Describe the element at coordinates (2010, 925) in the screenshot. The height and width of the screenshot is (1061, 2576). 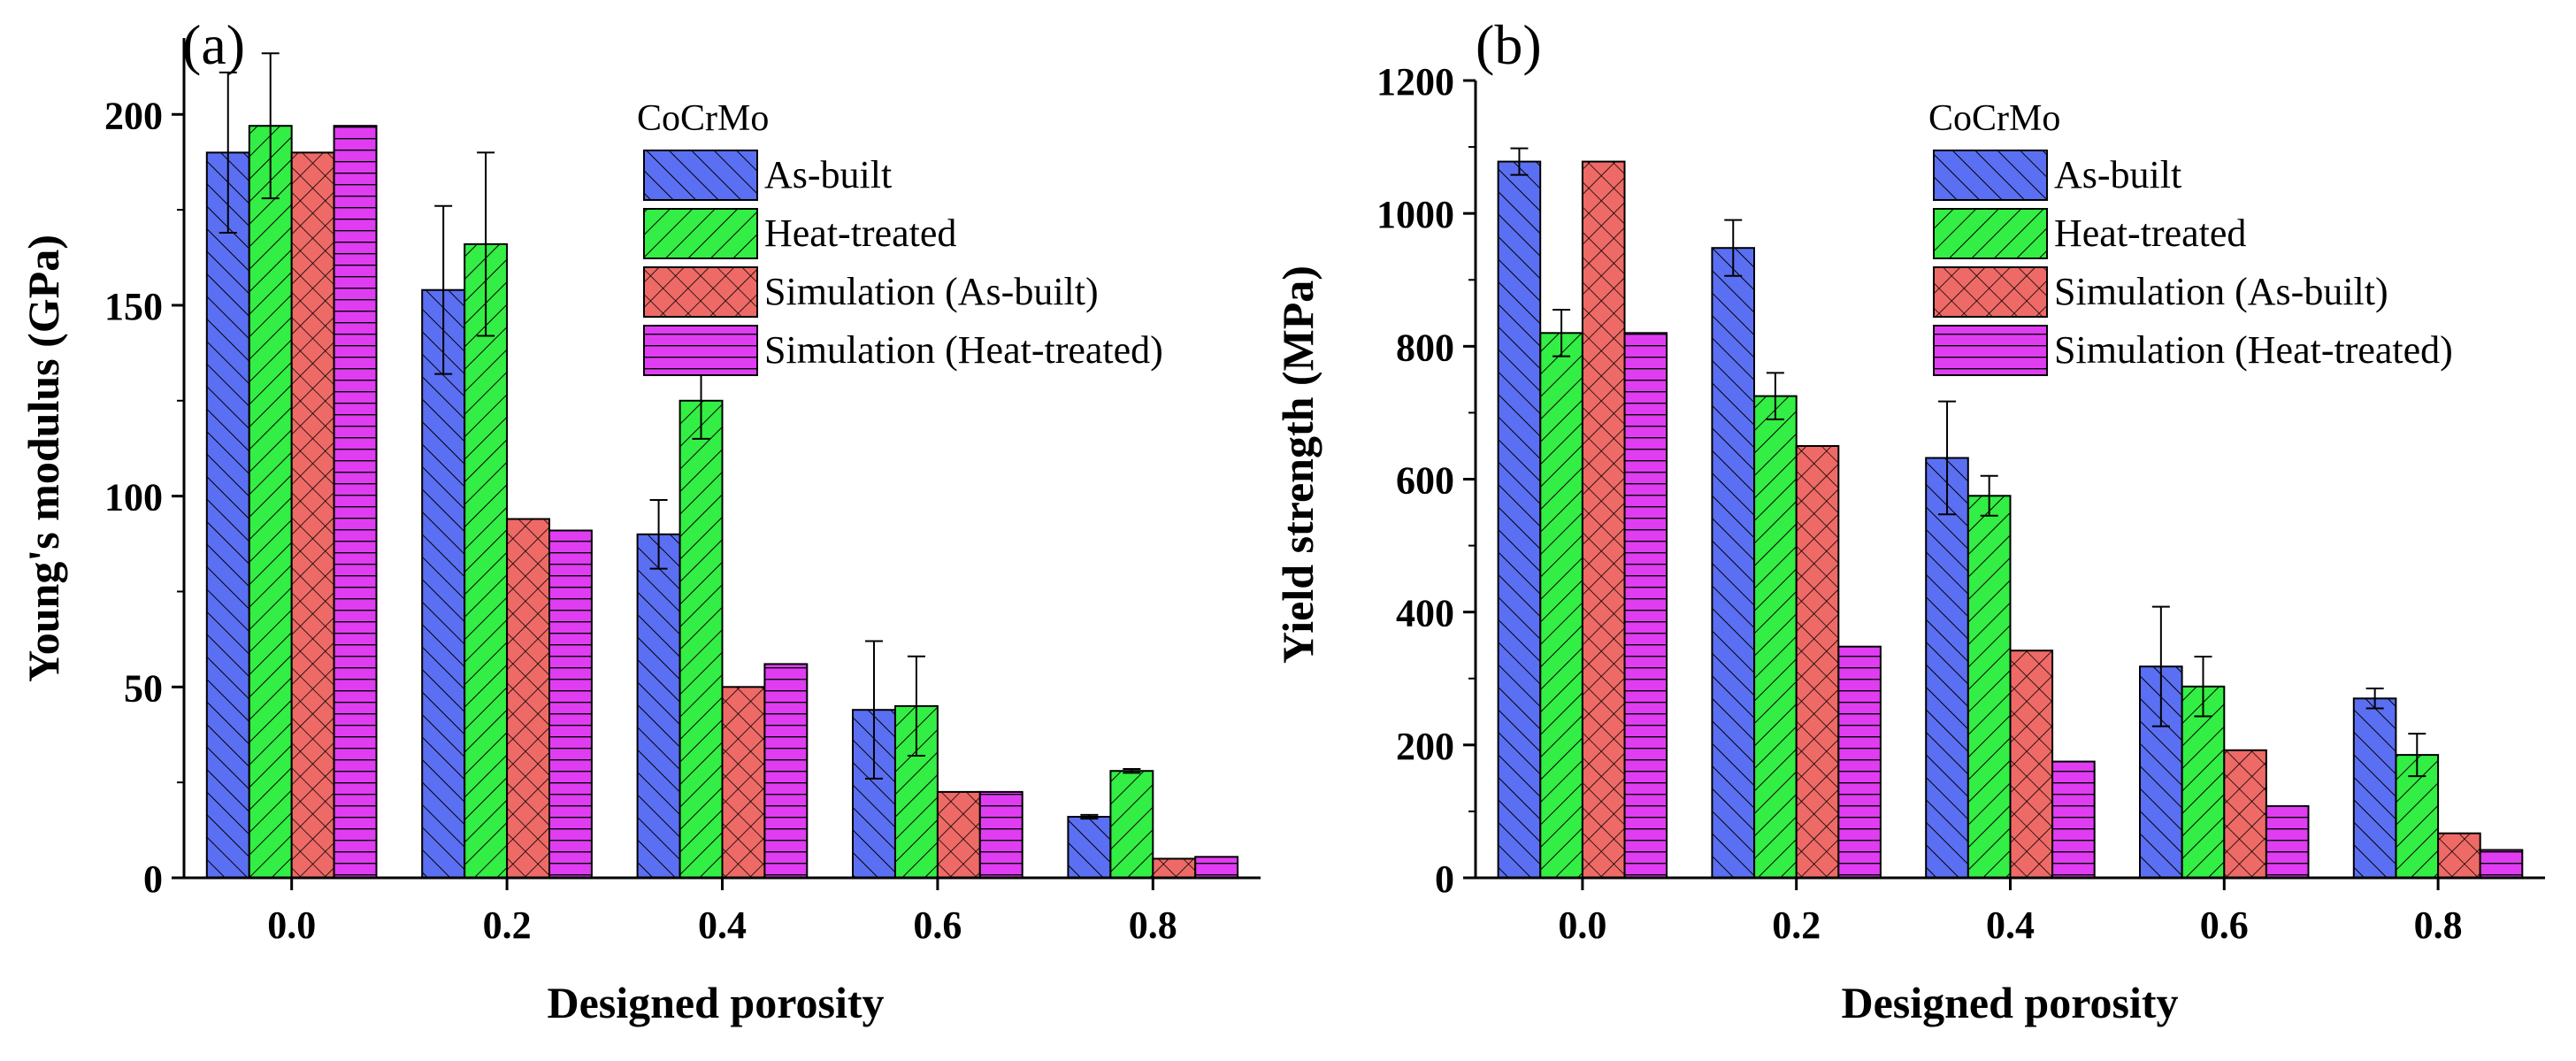
I see `panel-b-x-tick-label: 0.4` at that location.